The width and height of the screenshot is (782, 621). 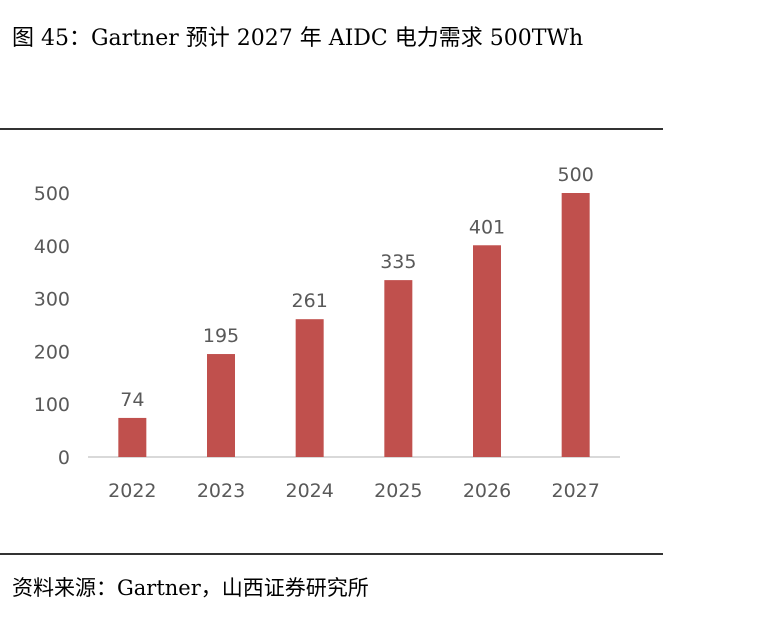 What do you see at coordinates (398, 491) in the screenshot?
I see `x-tick-label: 2025` at bounding box center [398, 491].